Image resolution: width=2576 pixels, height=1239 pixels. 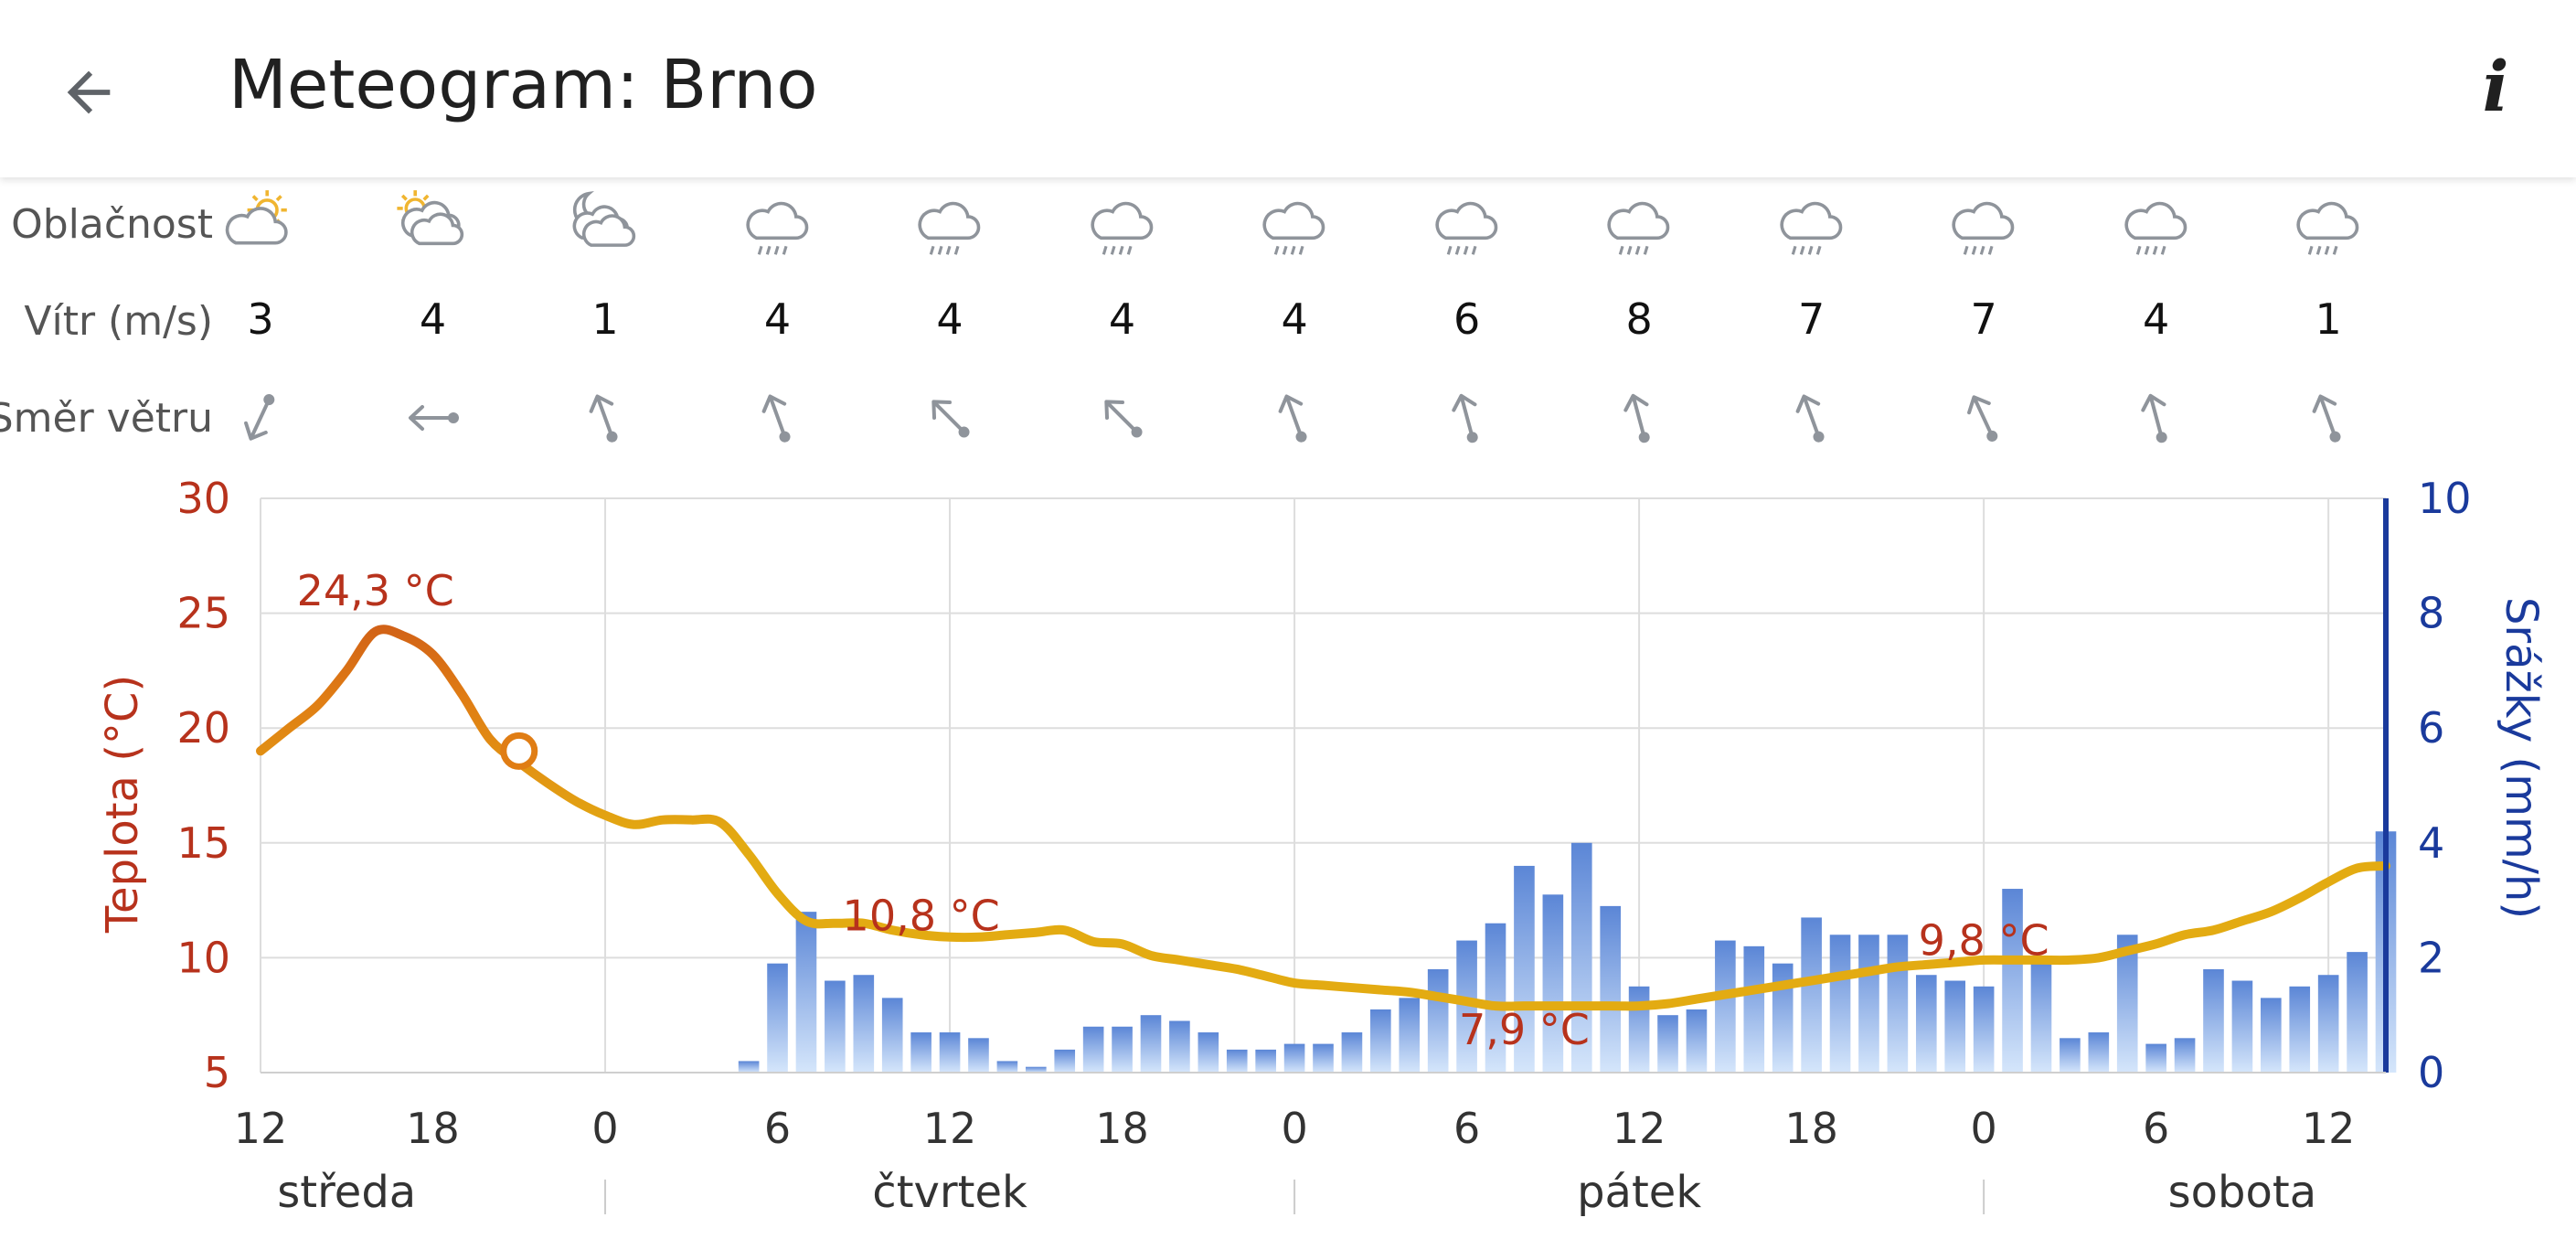 I want to click on wind-speed-value: 3, so click(x=260, y=319).